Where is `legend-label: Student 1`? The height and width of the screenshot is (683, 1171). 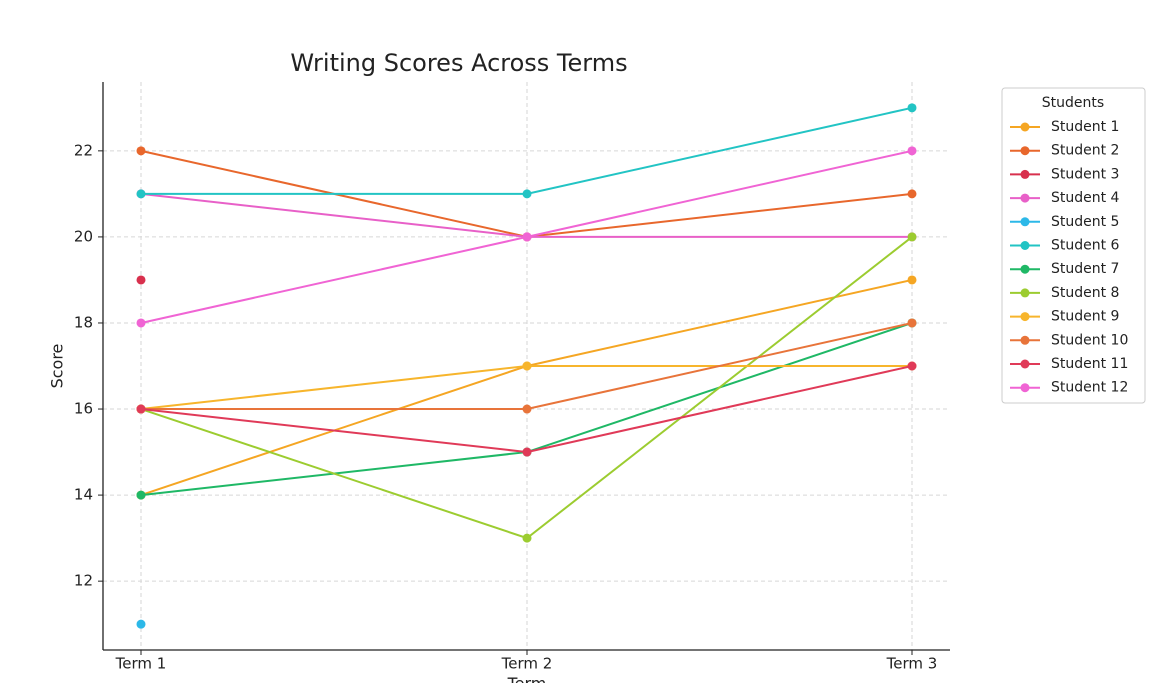
legend-label: Student 1 is located at coordinates (1085, 127).